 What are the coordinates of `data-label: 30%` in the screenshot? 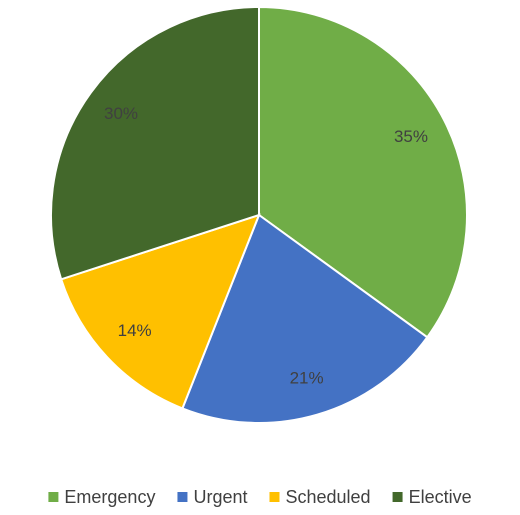 It's located at (121, 113).